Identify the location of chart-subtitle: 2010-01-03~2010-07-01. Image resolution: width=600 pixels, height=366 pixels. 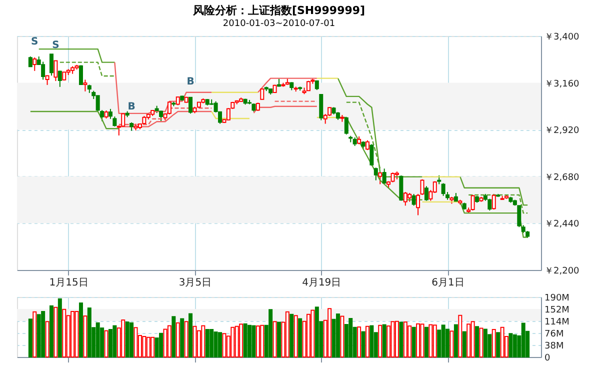
(279, 24).